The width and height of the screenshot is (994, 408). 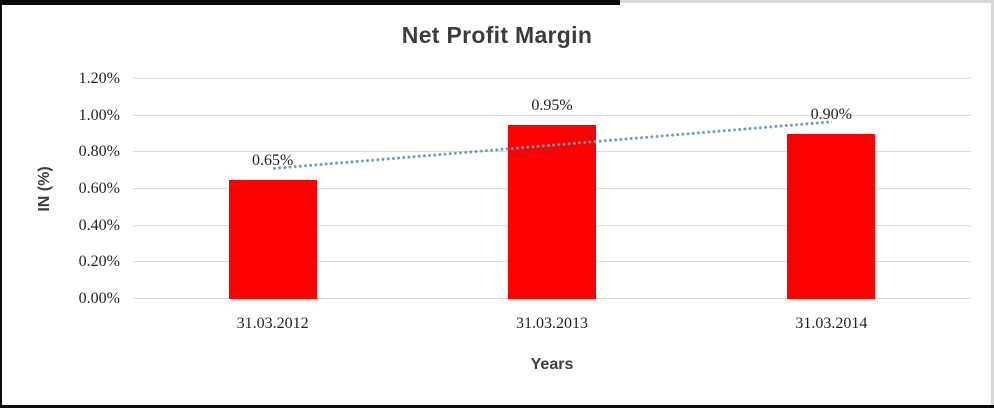 What do you see at coordinates (99, 262) in the screenshot?
I see `y-tick-label: 0.20%` at bounding box center [99, 262].